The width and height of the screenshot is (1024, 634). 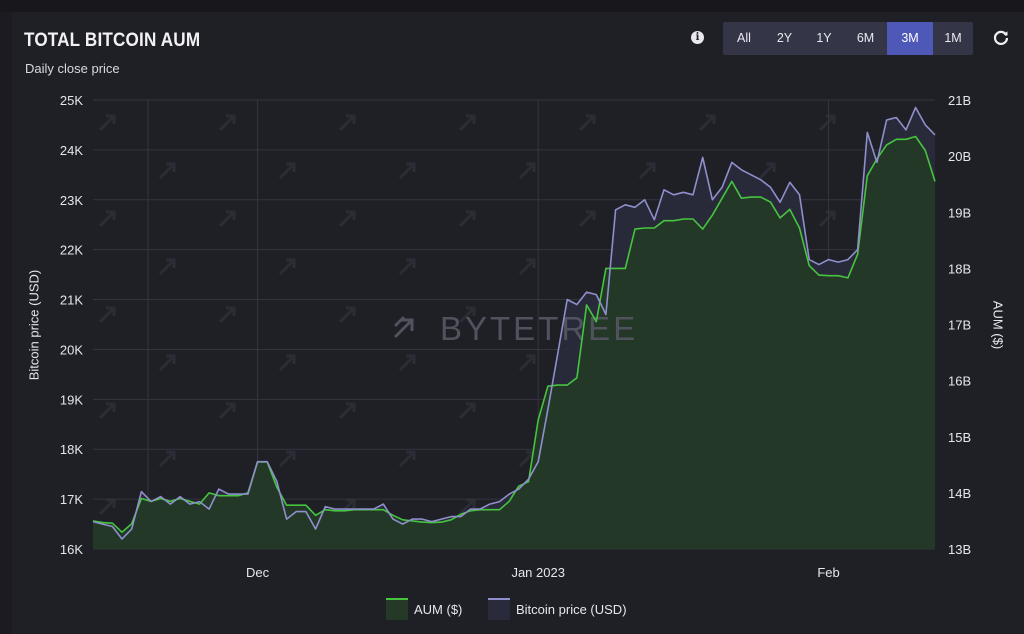 I want to click on y-left-tick-label: 24K, so click(x=71, y=150).